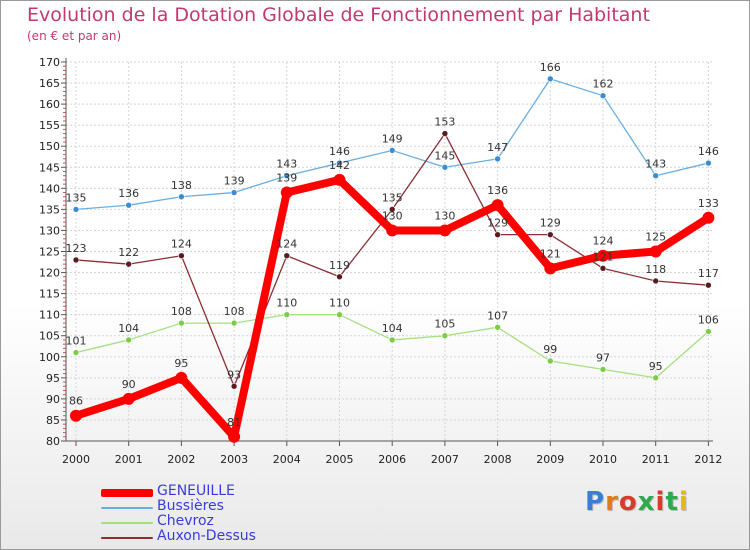 Image resolution: width=750 pixels, height=550 pixels. What do you see at coordinates (181, 459) in the screenshot?
I see `x-tick-label: 2002` at bounding box center [181, 459].